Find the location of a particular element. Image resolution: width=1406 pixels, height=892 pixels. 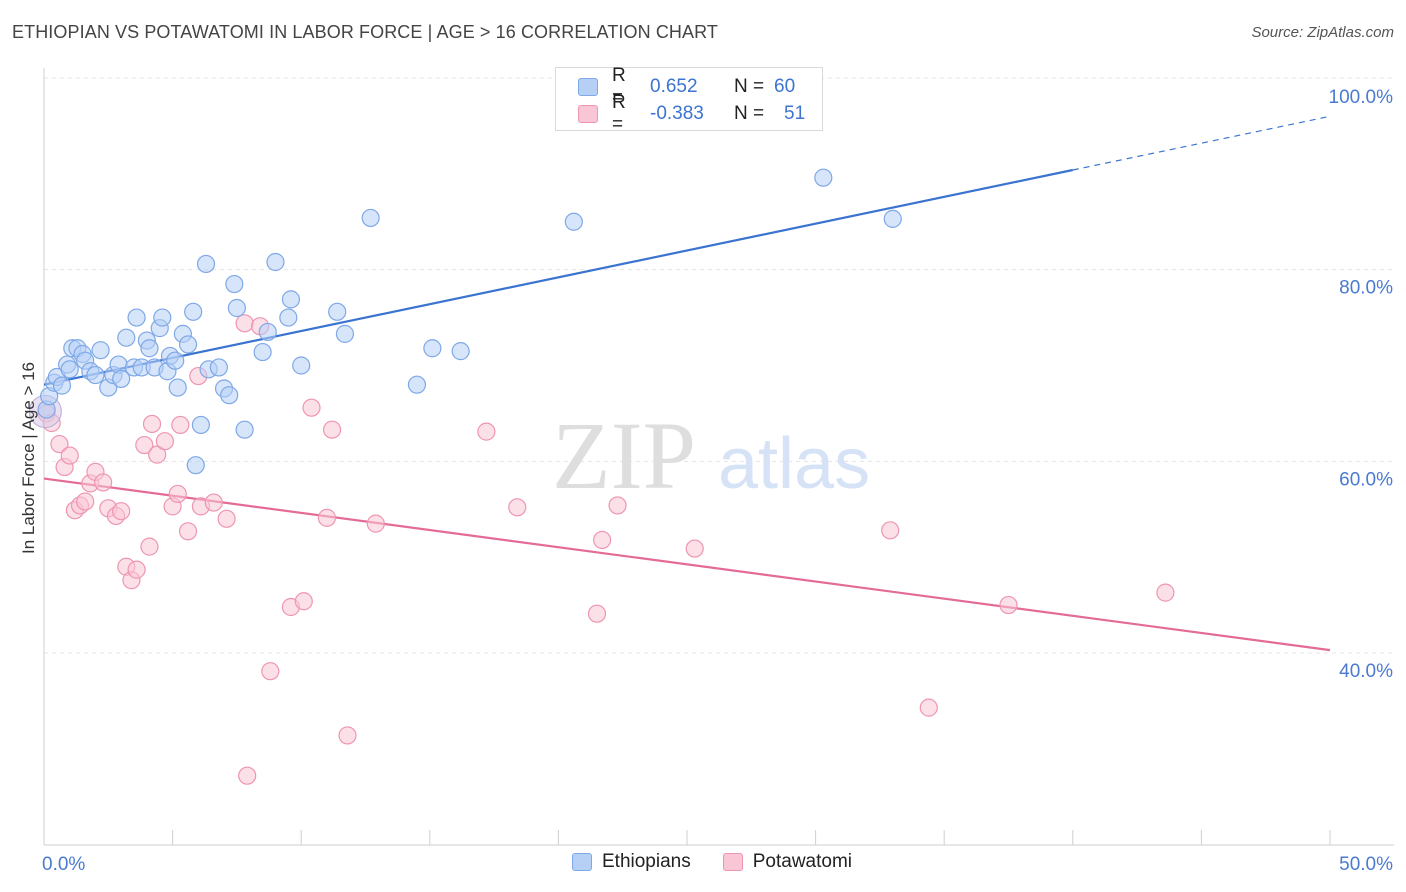

y-tick-labels: 40.0% 60.0% 80.0% 100.0% is located at coordinates (1361, 384).